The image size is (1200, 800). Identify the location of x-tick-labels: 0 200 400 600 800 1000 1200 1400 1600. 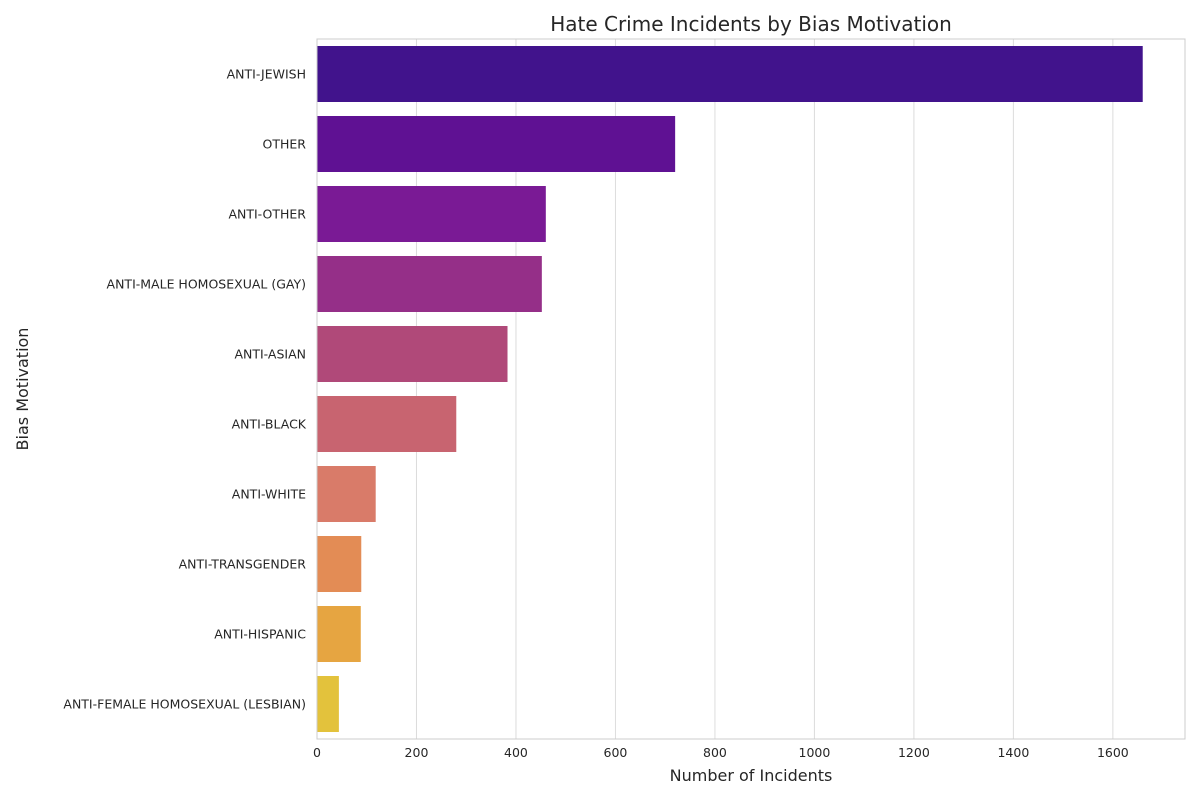
(721, 752).